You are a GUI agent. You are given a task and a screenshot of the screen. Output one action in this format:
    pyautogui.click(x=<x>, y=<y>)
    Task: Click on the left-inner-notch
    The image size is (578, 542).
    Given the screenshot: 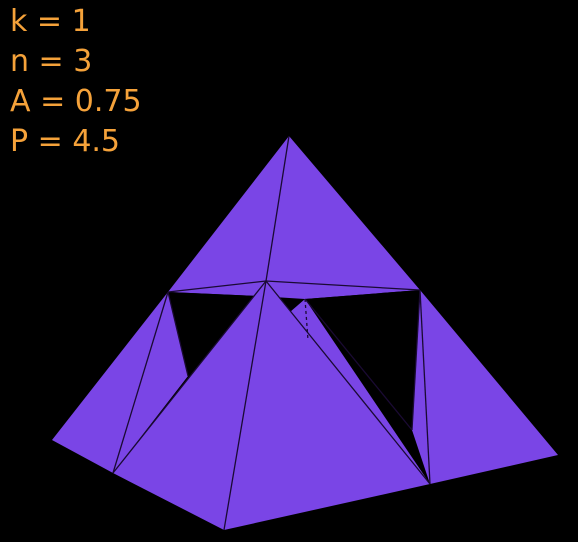 What is the action you would take?
    pyautogui.click(x=213, y=334)
    